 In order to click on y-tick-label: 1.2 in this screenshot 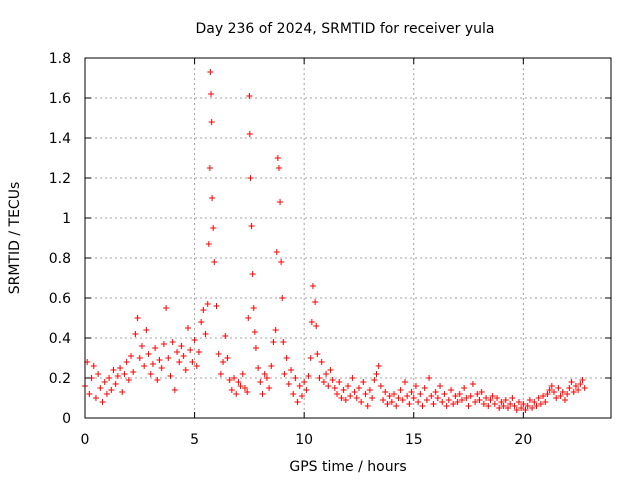, I will do `click(60, 179)`.